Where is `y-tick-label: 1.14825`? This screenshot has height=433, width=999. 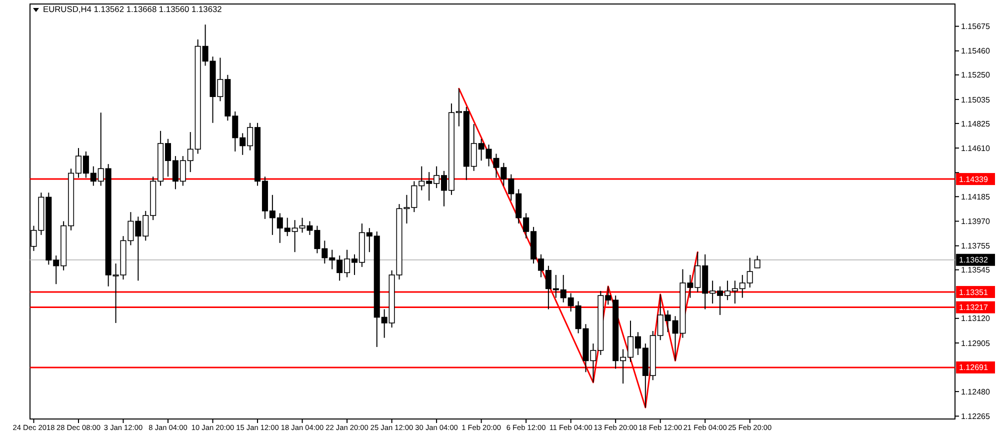 y-tick-label: 1.14825 is located at coordinates (975, 123).